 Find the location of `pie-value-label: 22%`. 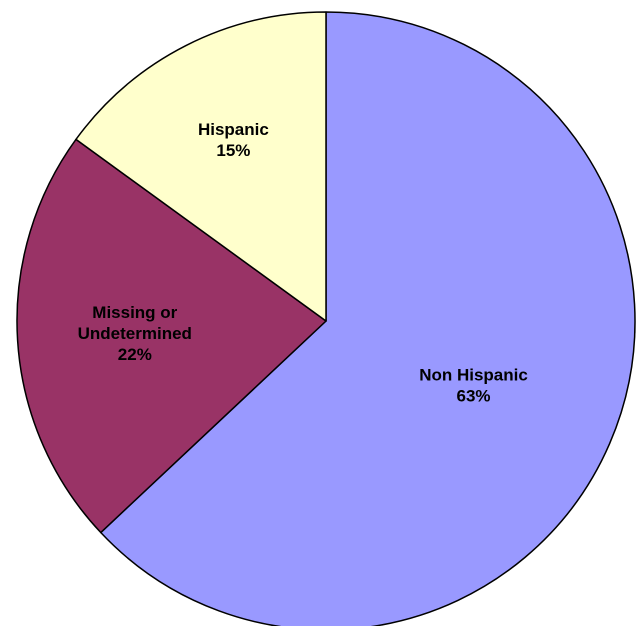

pie-value-label: 22% is located at coordinates (135, 354).